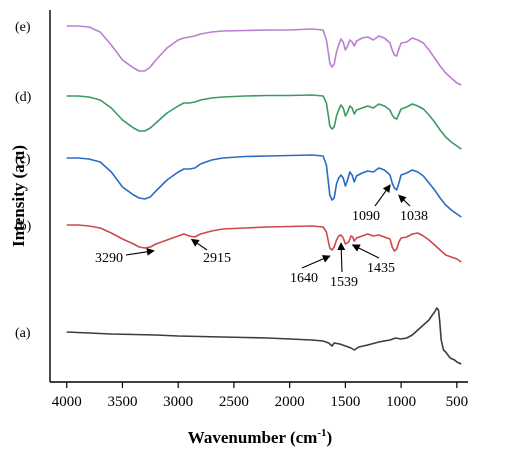 Image resolution: width=506 pixels, height=458 pixels. What do you see at coordinates (217, 258) in the screenshot?
I see `annotation-label-2915: 2915` at bounding box center [217, 258].